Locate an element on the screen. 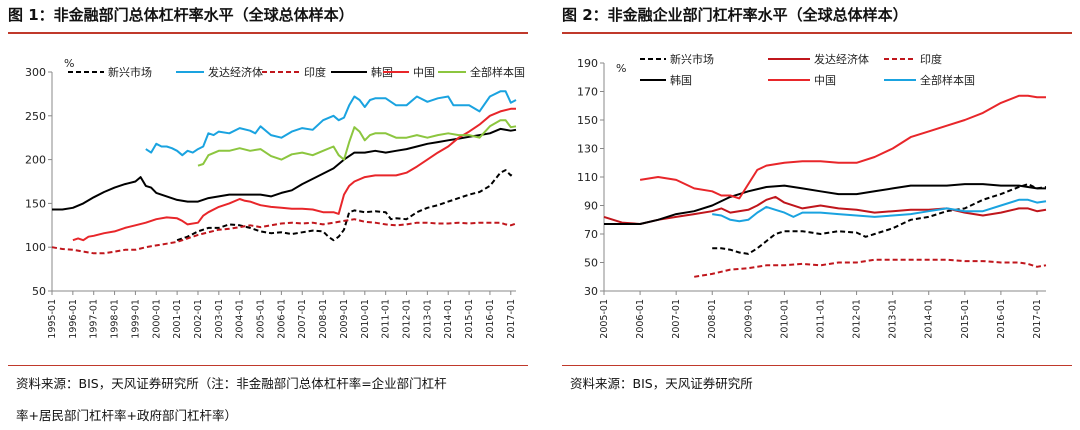 Image resolution: width=1080 pixels, height=430 pixels. x-tick-label: 1995-01 is located at coordinates (52, 319).